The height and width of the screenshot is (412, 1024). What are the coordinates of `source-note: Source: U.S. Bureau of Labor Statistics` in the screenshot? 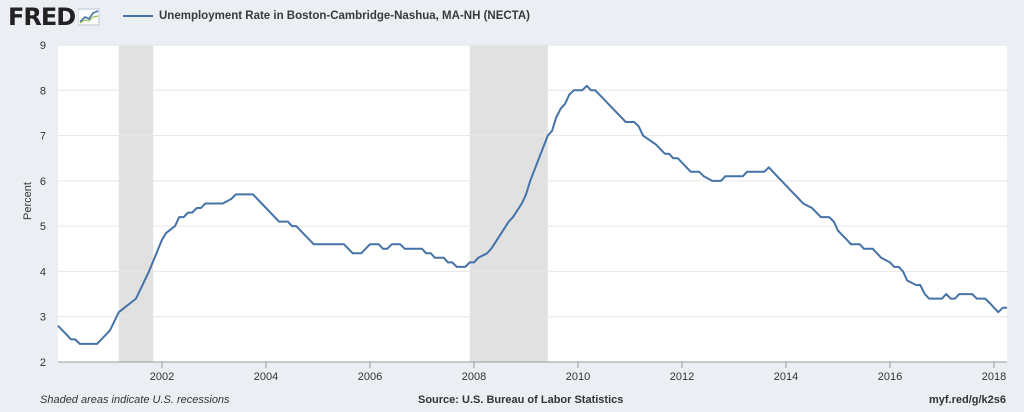 It's located at (521, 400).